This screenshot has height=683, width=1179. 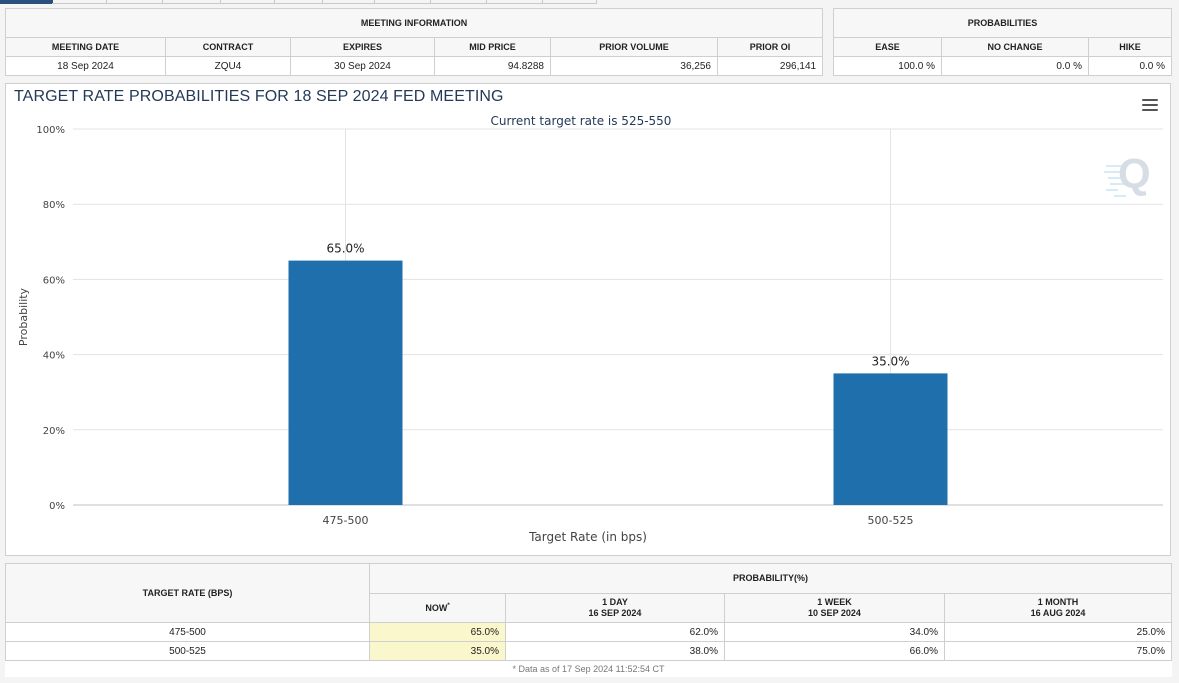 What do you see at coordinates (1134, 173) in the screenshot?
I see `svg-text: Q` at bounding box center [1134, 173].